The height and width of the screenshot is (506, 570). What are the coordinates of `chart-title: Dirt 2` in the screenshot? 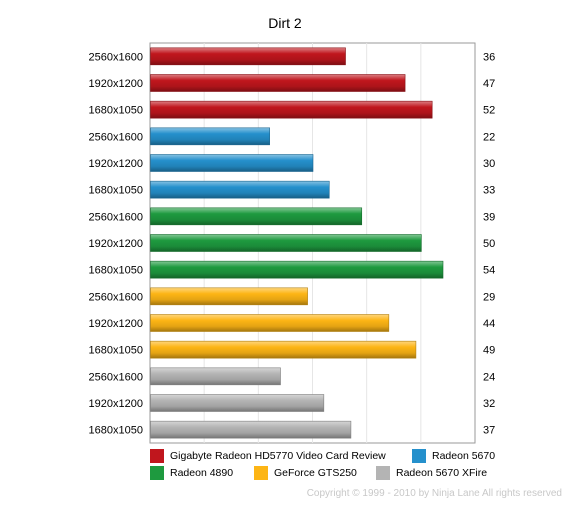 It's located at (285, 23).